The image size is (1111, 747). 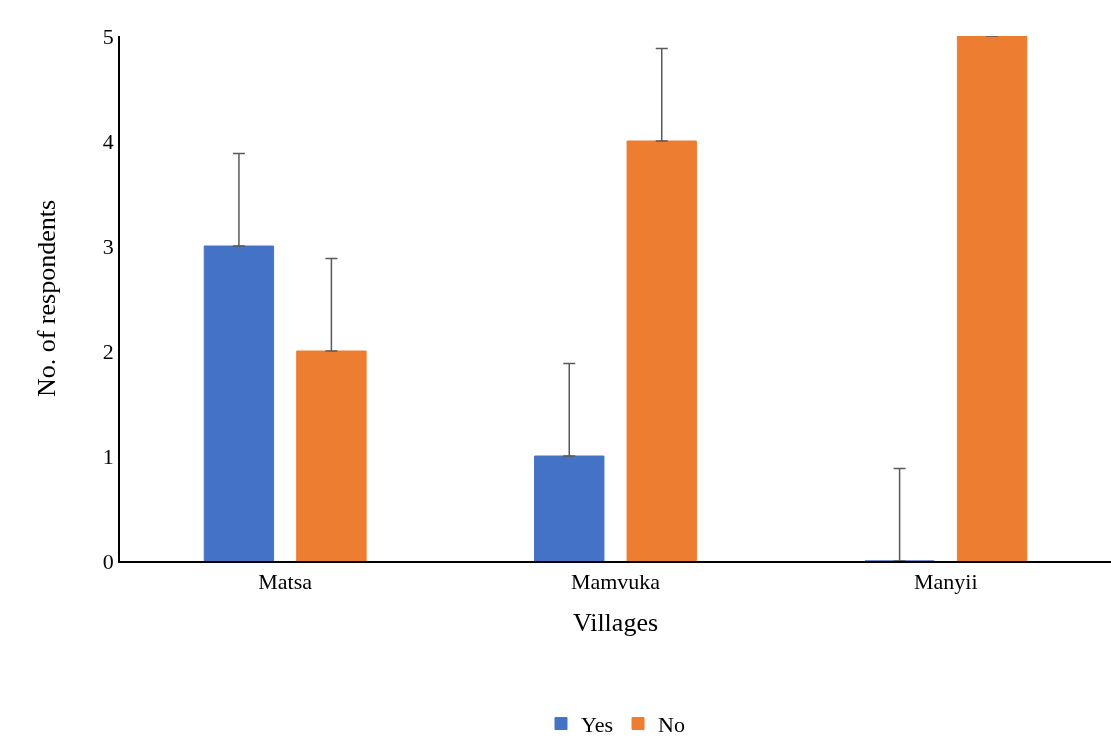 I want to click on x-tick-label: Manyii, so click(x=946, y=582).